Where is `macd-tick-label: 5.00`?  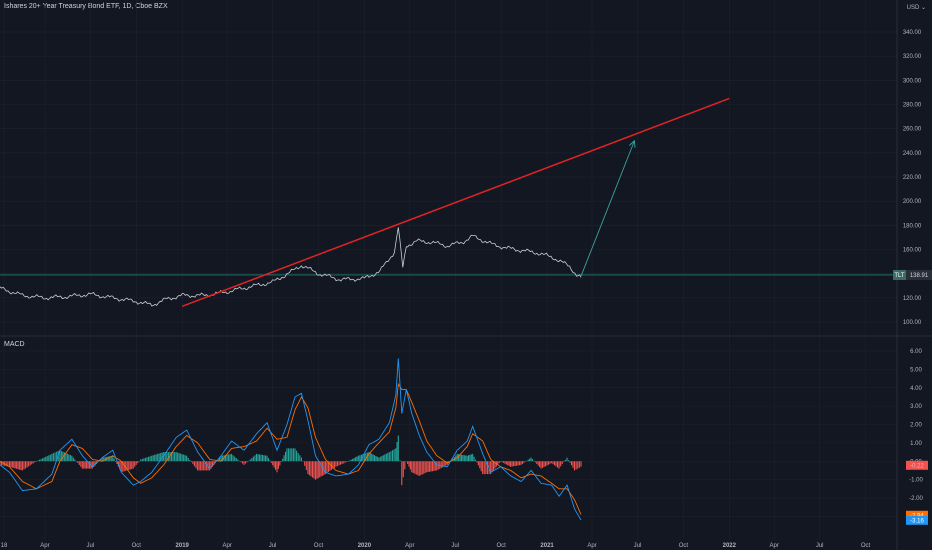
macd-tick-label: 5.00 is located at coordinates (916, 370).